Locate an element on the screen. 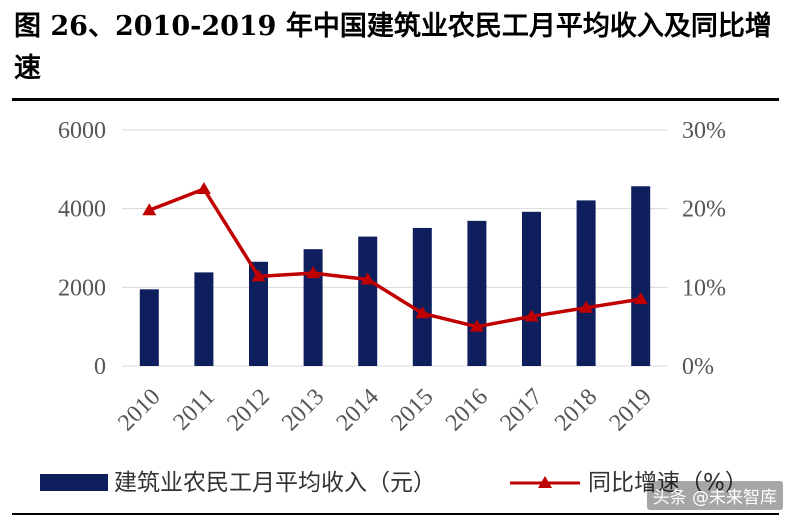 Image resolution: width=793 pixels, height=518 pixels. x-axis-ticks: 2010 2011 2012 2013 2014 2015 2016 2017 2018 2019 is located at coordinates (385, 410).